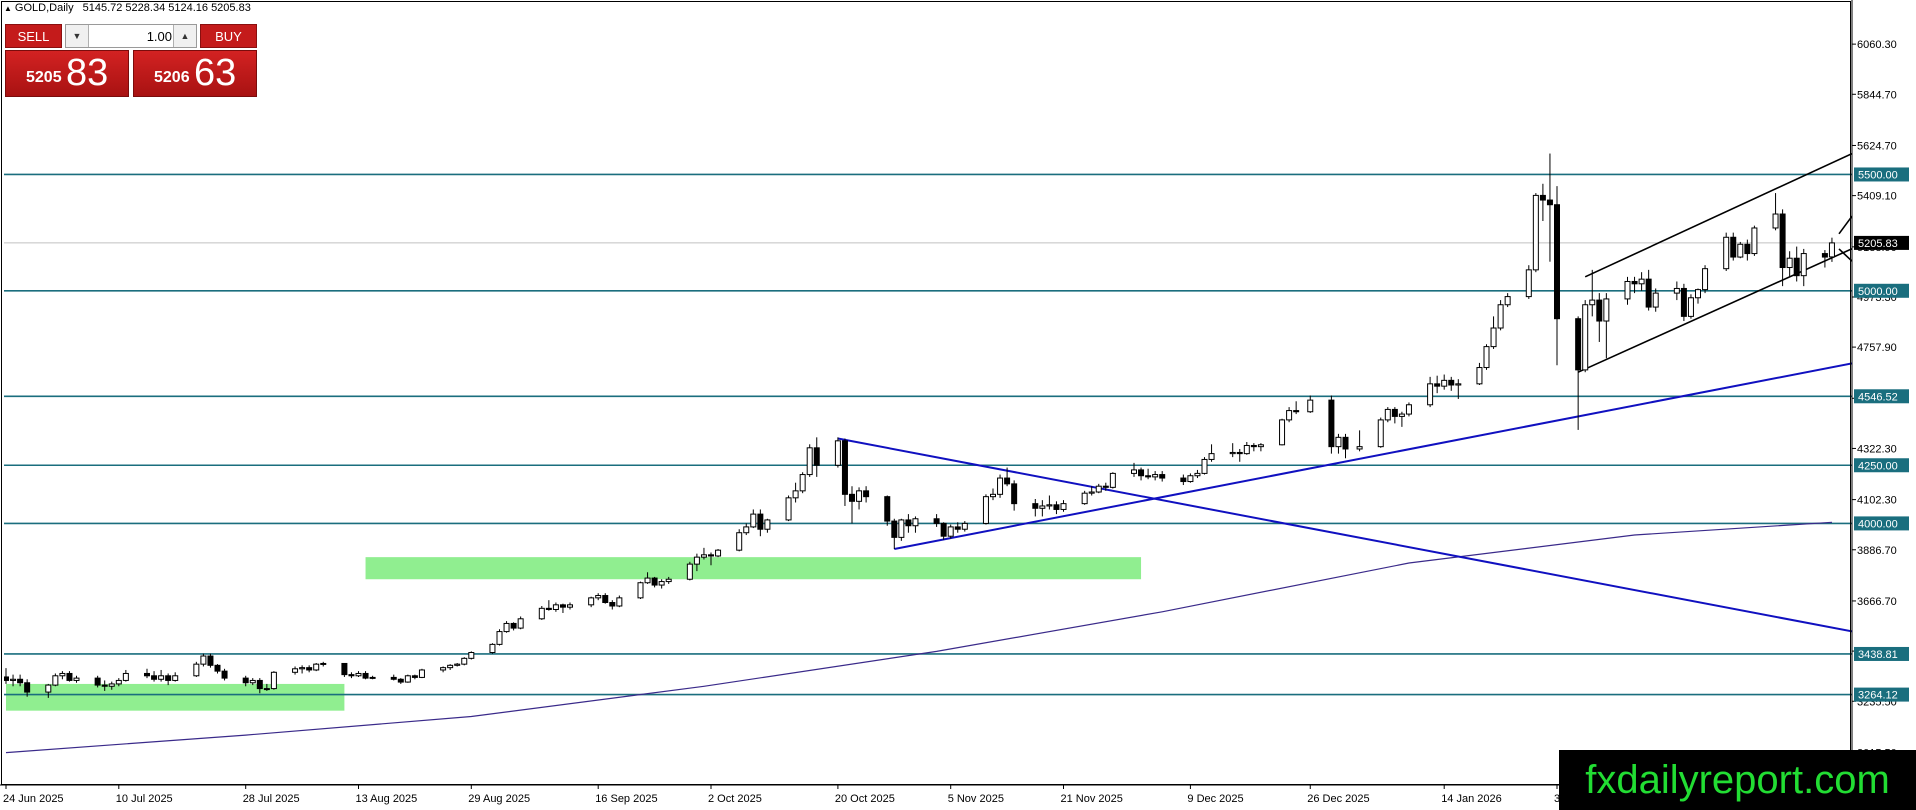 This screenshot has height=810, width=1916. Describe the element at coordinates (1878, 655) in the screenshot. I see `level-label: 3438.81` at that location.